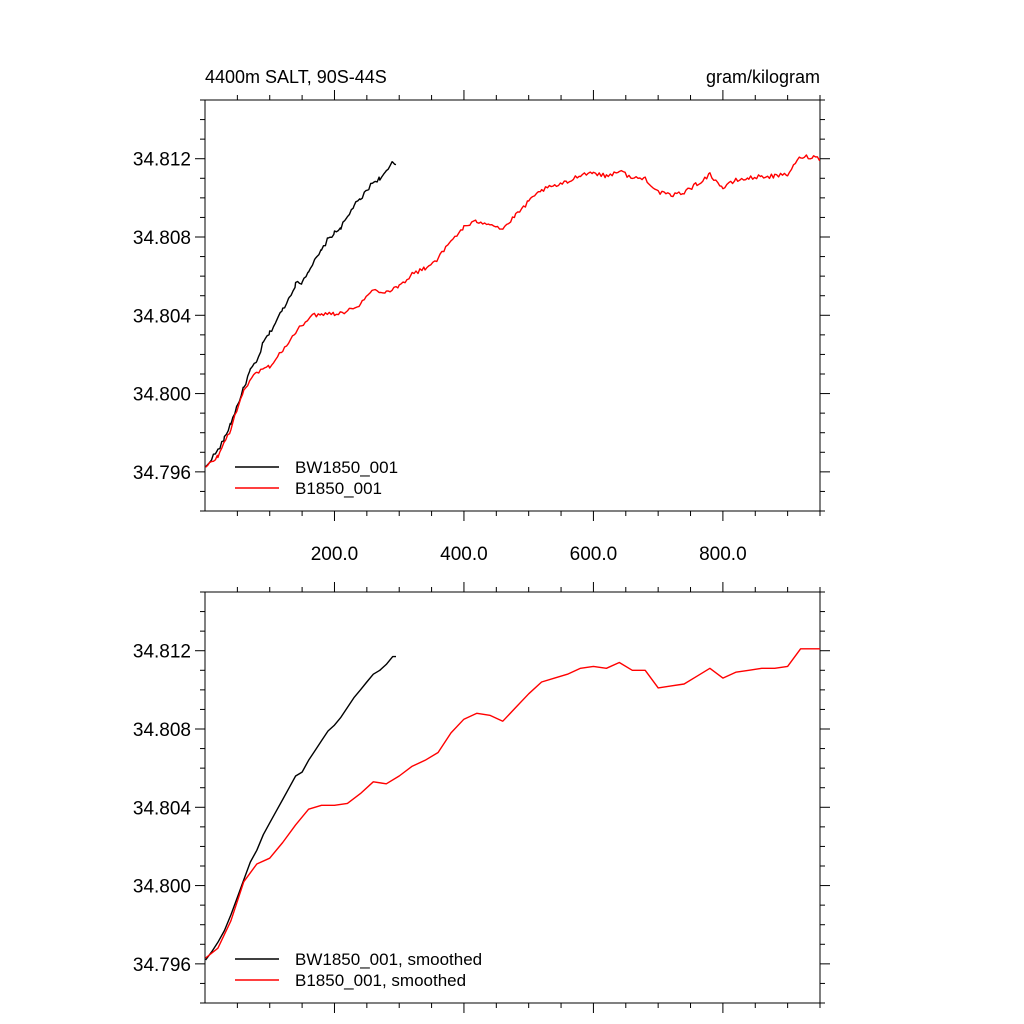 The width and height of the screenshot is (1024, 1024). What do you see at coordinates (380, 980) in the screenshot?
I see `legend-label: B1850_001, smoothed` at bounding box center [380, 980].